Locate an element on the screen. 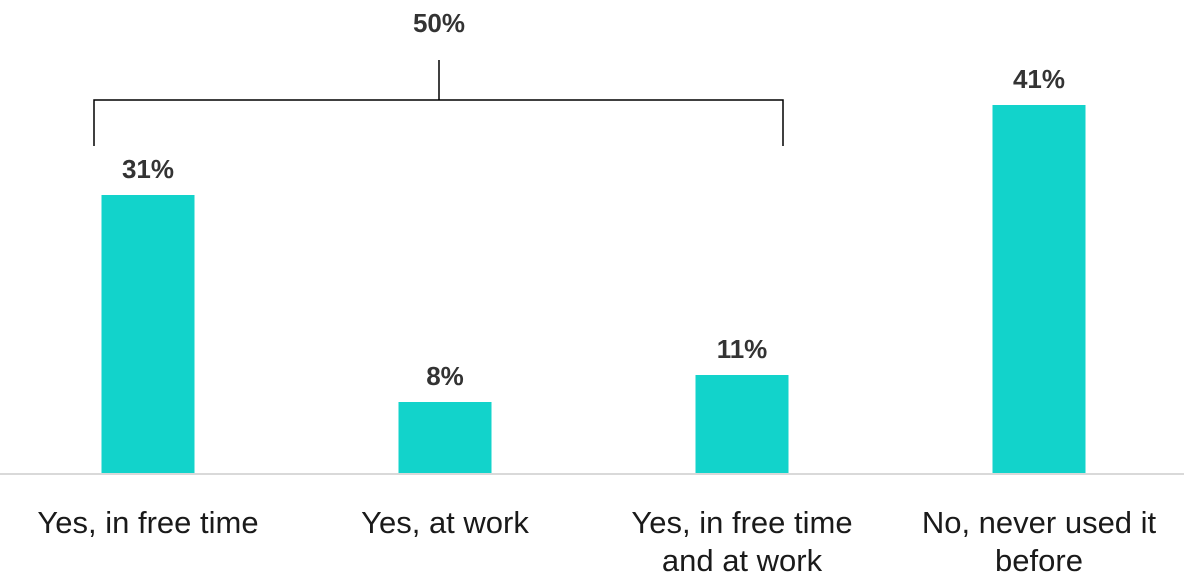 The width and height of the screenshot is (1184, 577). bracket-label: 50% is located at coordinates (439, 23).